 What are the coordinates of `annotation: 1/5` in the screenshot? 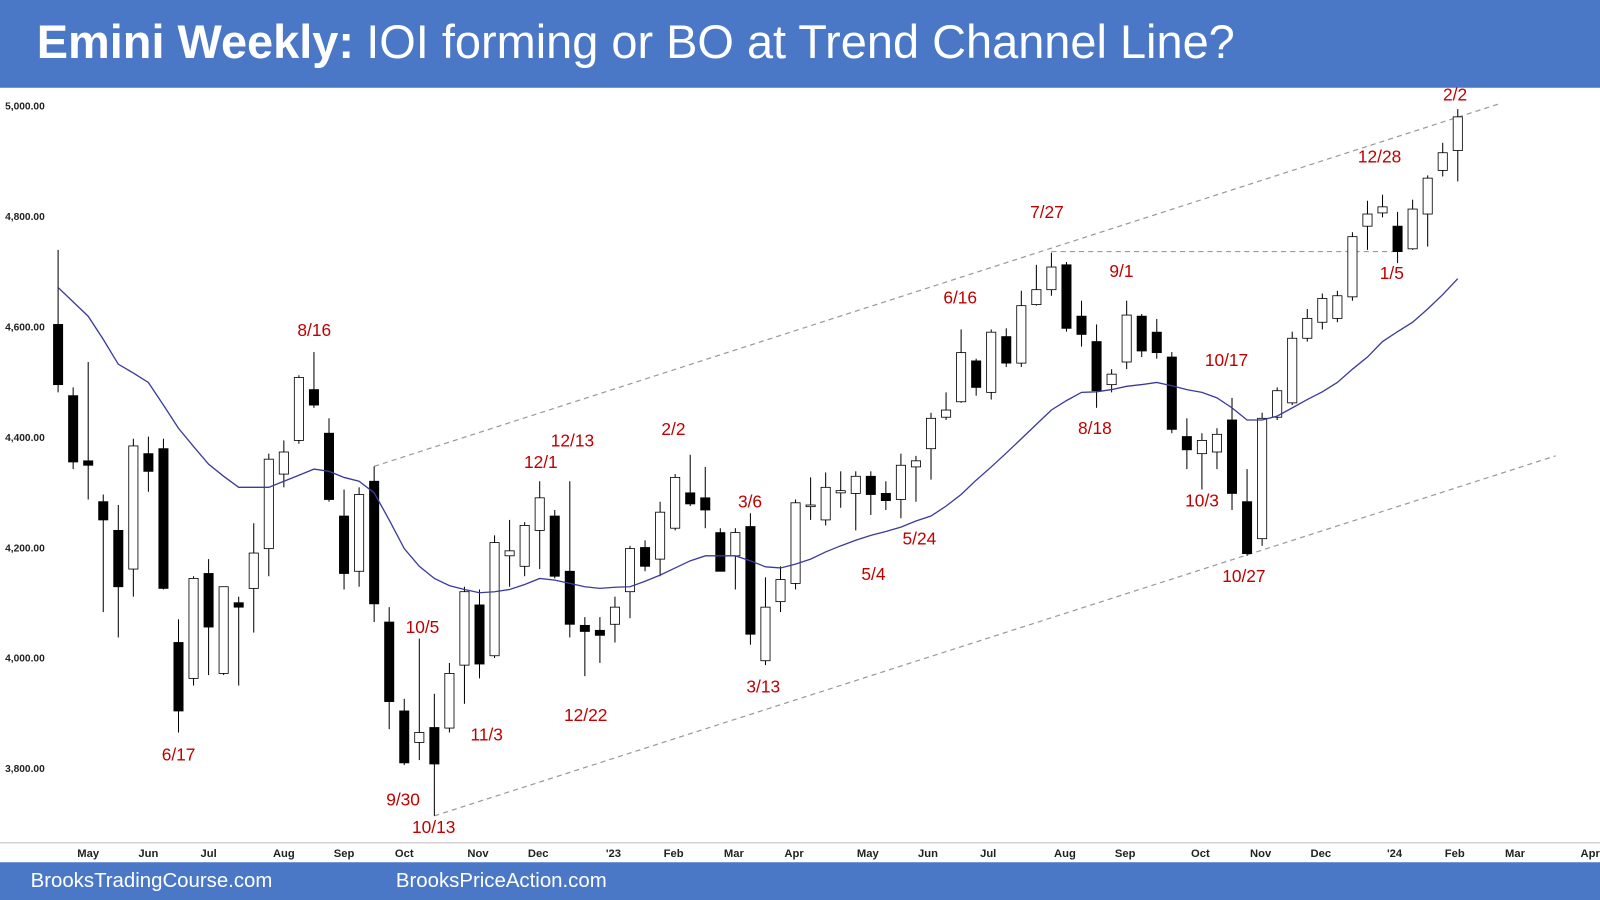 It's located at (1392, 273).